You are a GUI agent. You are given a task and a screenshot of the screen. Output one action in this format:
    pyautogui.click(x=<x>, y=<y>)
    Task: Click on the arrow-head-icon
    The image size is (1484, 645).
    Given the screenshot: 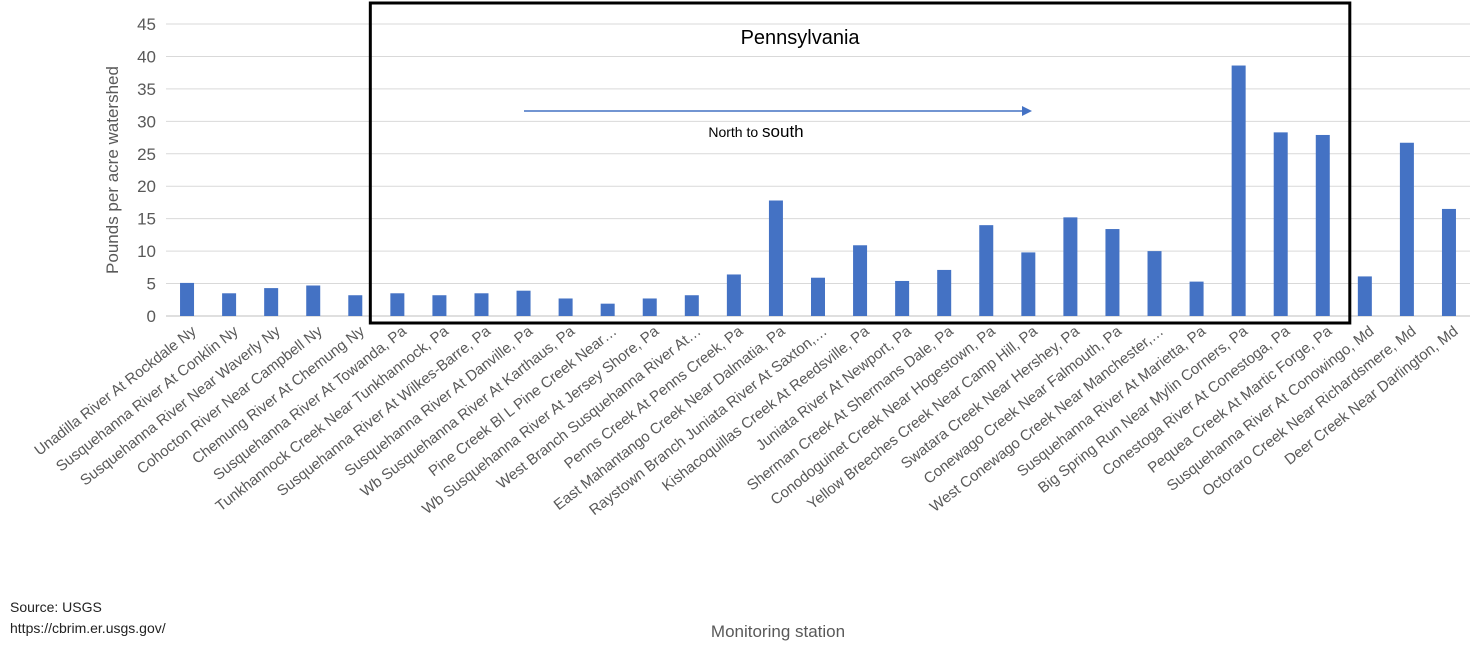 What is the action you would take?
    pyautogui.click(x=1027, y=111)
    